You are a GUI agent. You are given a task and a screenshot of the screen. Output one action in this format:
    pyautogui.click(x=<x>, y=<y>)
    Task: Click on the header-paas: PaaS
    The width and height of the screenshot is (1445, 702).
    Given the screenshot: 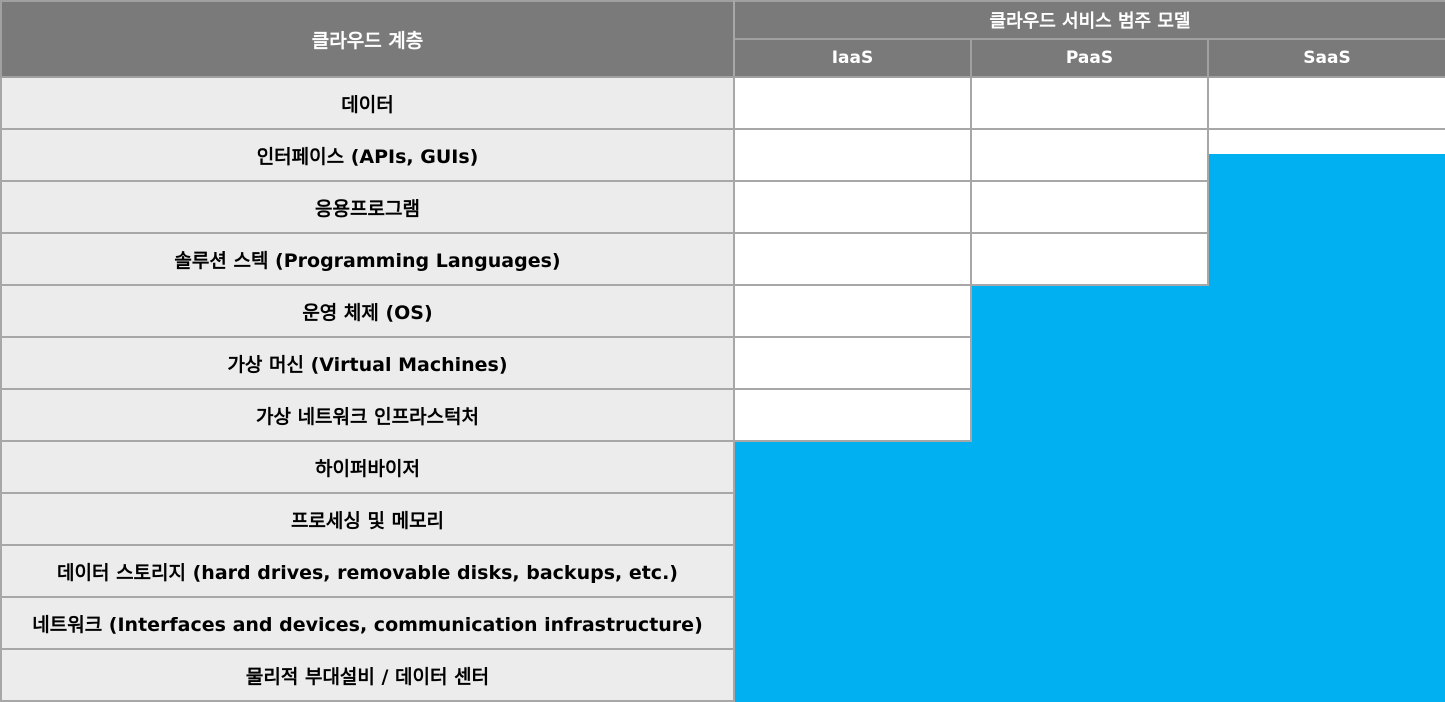 What is the action you would take?
    pyautogui.click(x=1089, y=58)
    